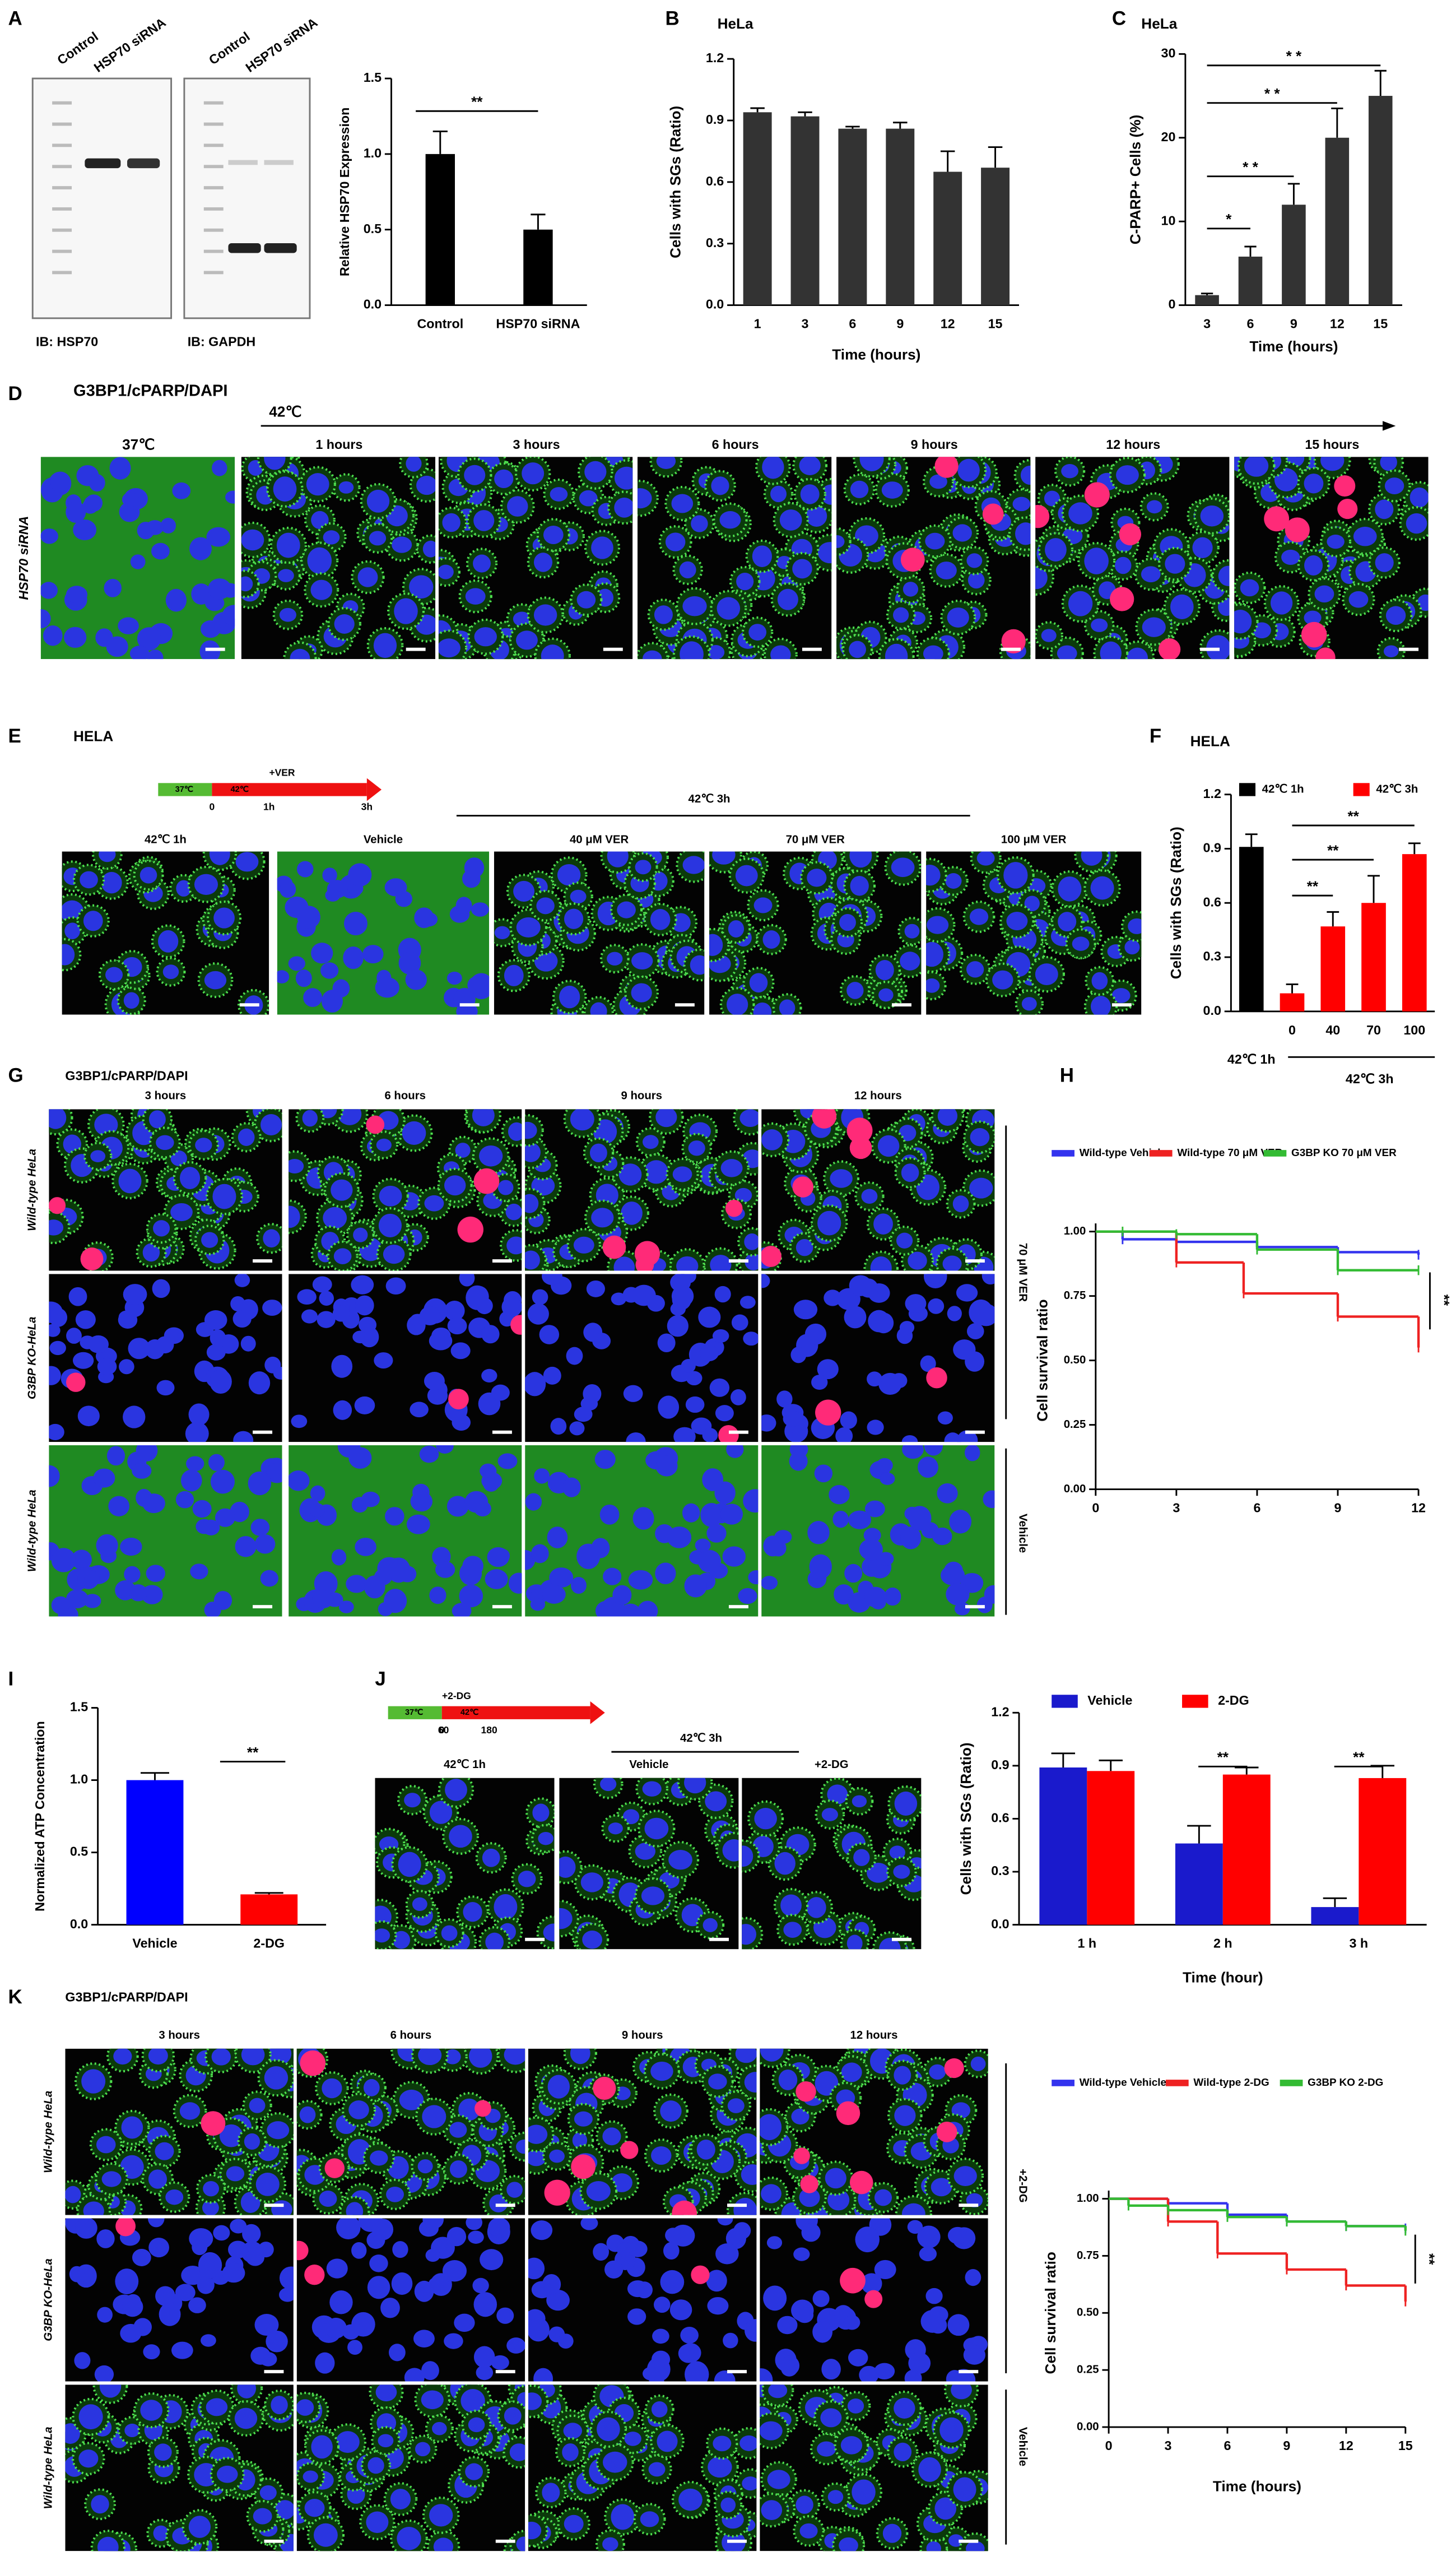  Describe the element at coordinates (1272, 93) in the screenshot. I see `sig-label: * *` at that location.